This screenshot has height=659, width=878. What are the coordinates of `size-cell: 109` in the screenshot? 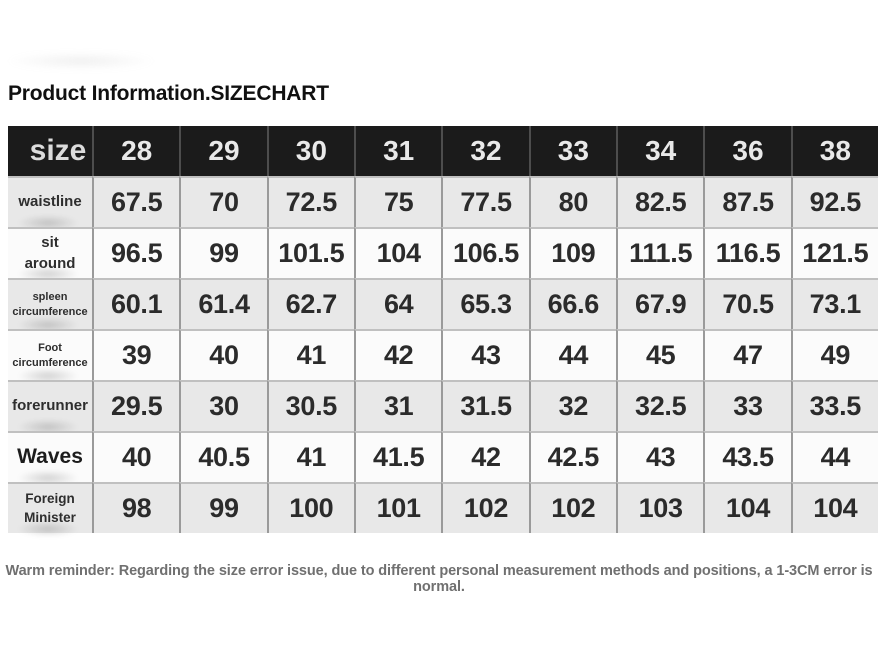 It's located at (572, 253).